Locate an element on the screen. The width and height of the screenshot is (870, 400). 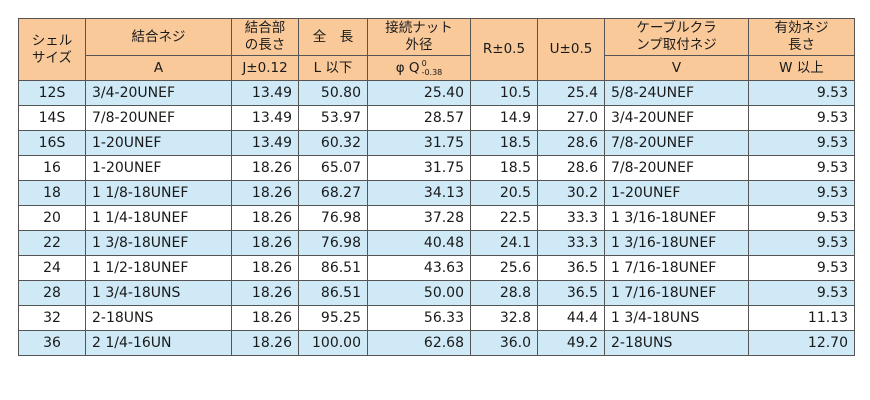
cell-total-length: 65.07 is located at coordinates (333, 168).